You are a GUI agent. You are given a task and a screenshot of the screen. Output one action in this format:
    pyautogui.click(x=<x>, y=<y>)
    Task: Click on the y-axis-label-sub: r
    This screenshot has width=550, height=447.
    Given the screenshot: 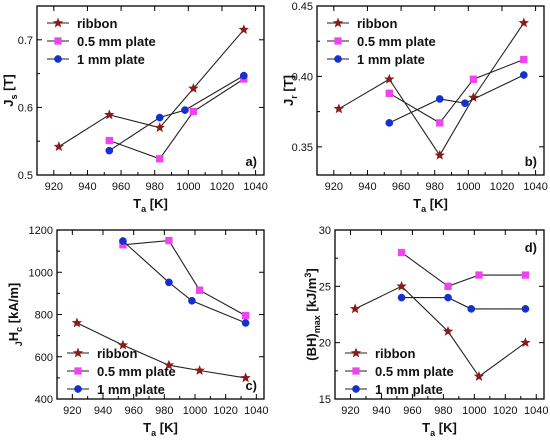 What is the action you would take?
    pyautogui.click(x=294, y=97)
    